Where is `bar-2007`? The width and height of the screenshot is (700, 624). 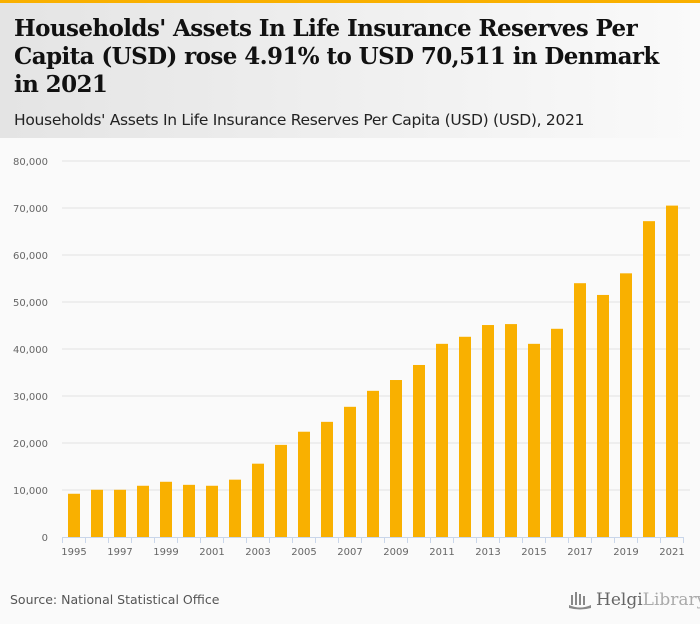 bar-2007 is located at coordinates (350, 471).